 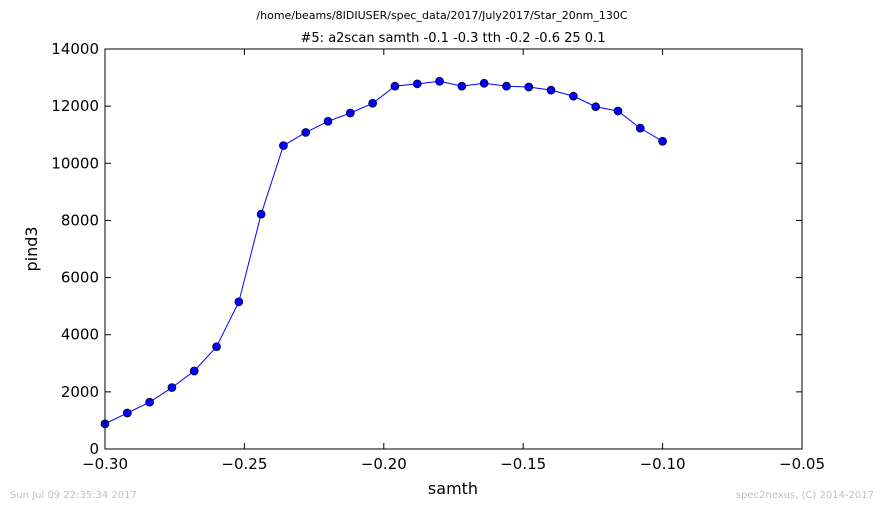 What do you see at coordinates (94, 449) in the screenshot?
I see `y-tick-label: 0` at bounding box center [94, 449].